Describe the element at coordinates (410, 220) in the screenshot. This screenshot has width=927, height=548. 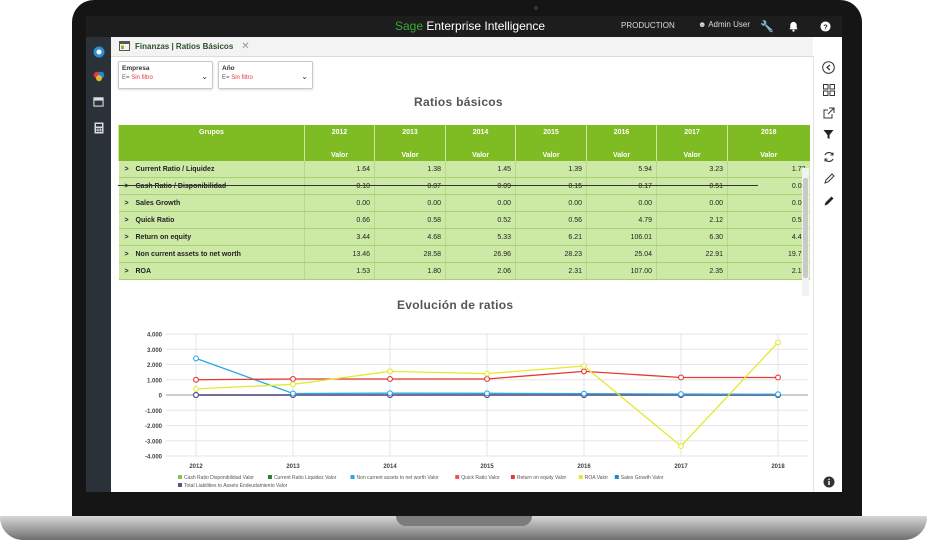
I see `cell-value: 0.58` at that location.